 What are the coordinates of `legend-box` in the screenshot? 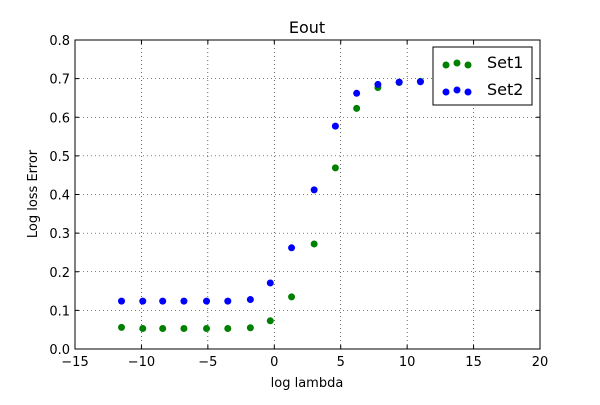 It's located at (482, 76).